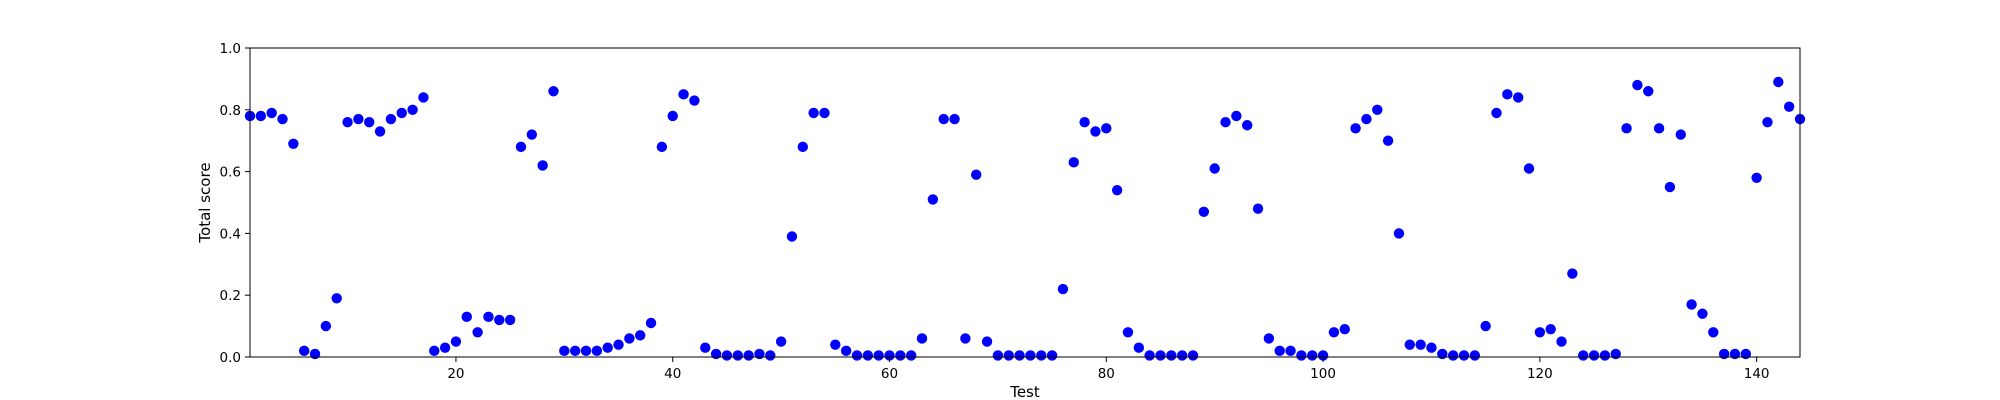 This screenshot has height=400, width=2000. Describe the element at coordinates (1024, 391) in the screenshot. I see `x-axis-label: Test` at that location.